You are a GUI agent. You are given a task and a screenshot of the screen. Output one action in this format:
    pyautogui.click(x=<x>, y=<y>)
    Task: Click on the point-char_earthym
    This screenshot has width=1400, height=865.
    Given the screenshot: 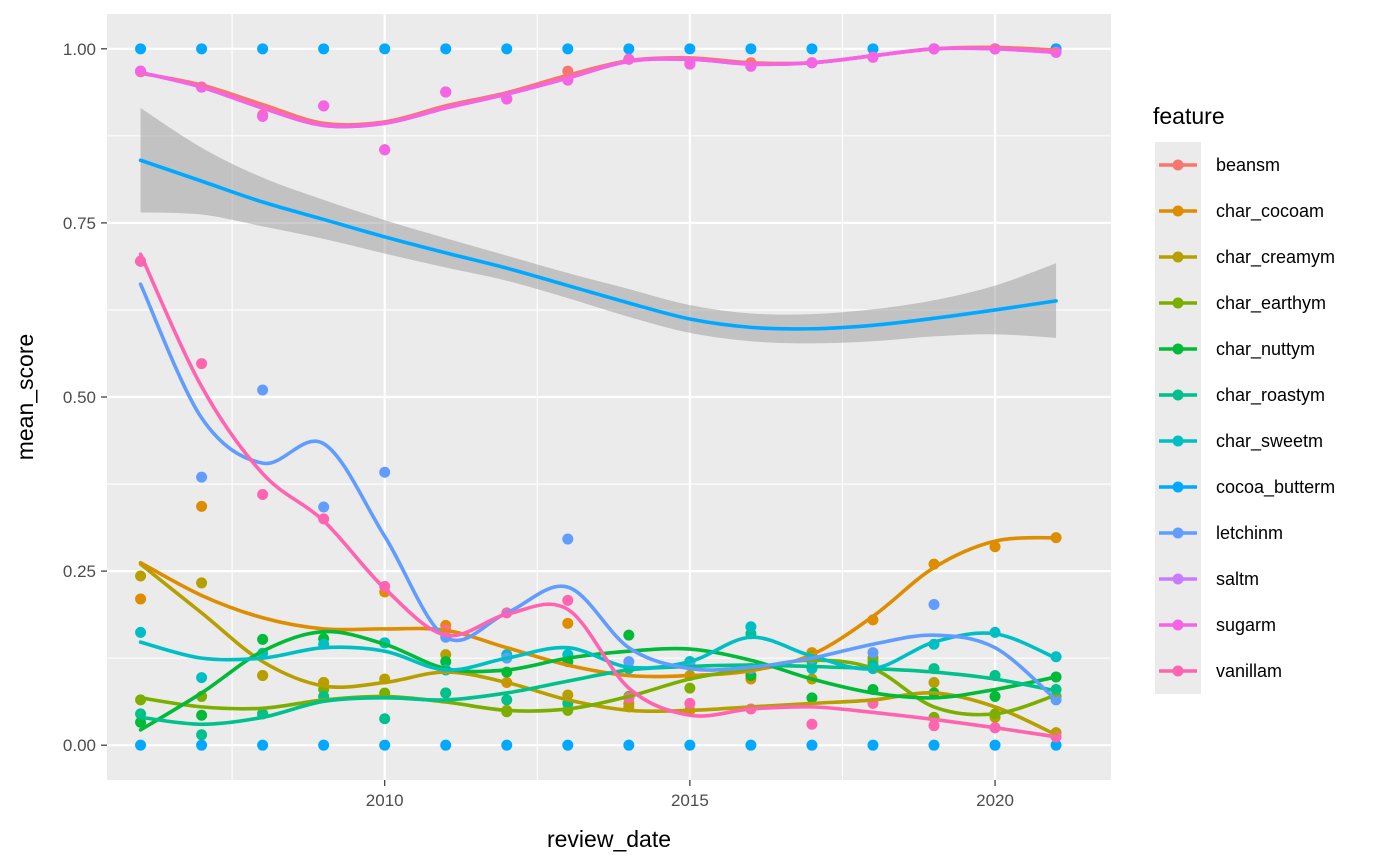 What is the action you would take?
    pyautogui.click(x=690, y=688)
    